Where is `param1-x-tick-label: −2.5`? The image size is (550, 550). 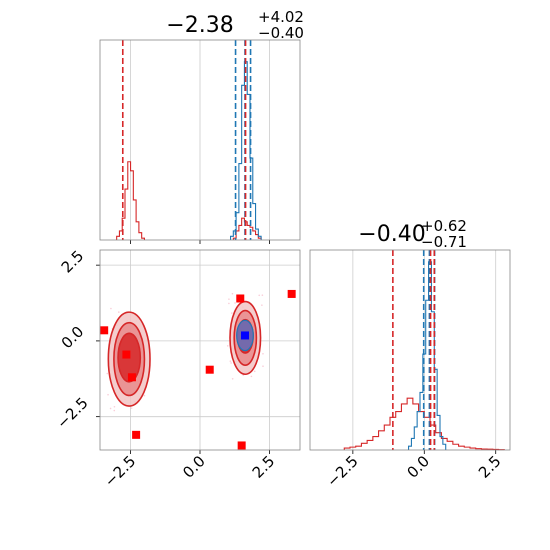
param1-x-tick-label: −2.5 is located at coordinates (342, 471).